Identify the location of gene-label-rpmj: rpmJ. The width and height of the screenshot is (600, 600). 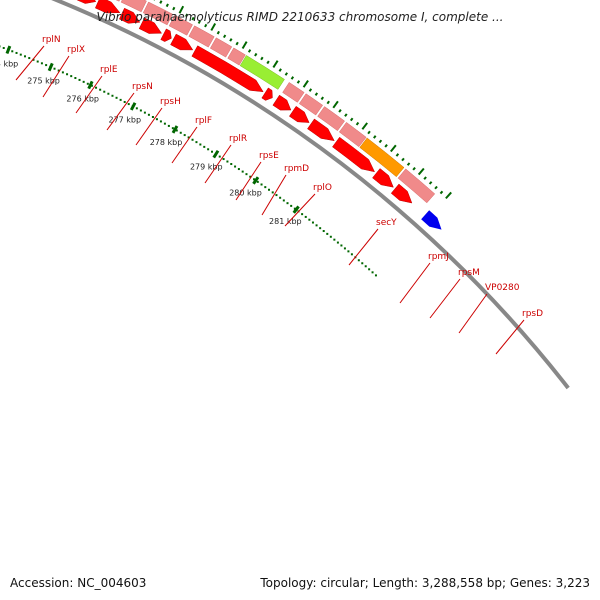
(438, 257).